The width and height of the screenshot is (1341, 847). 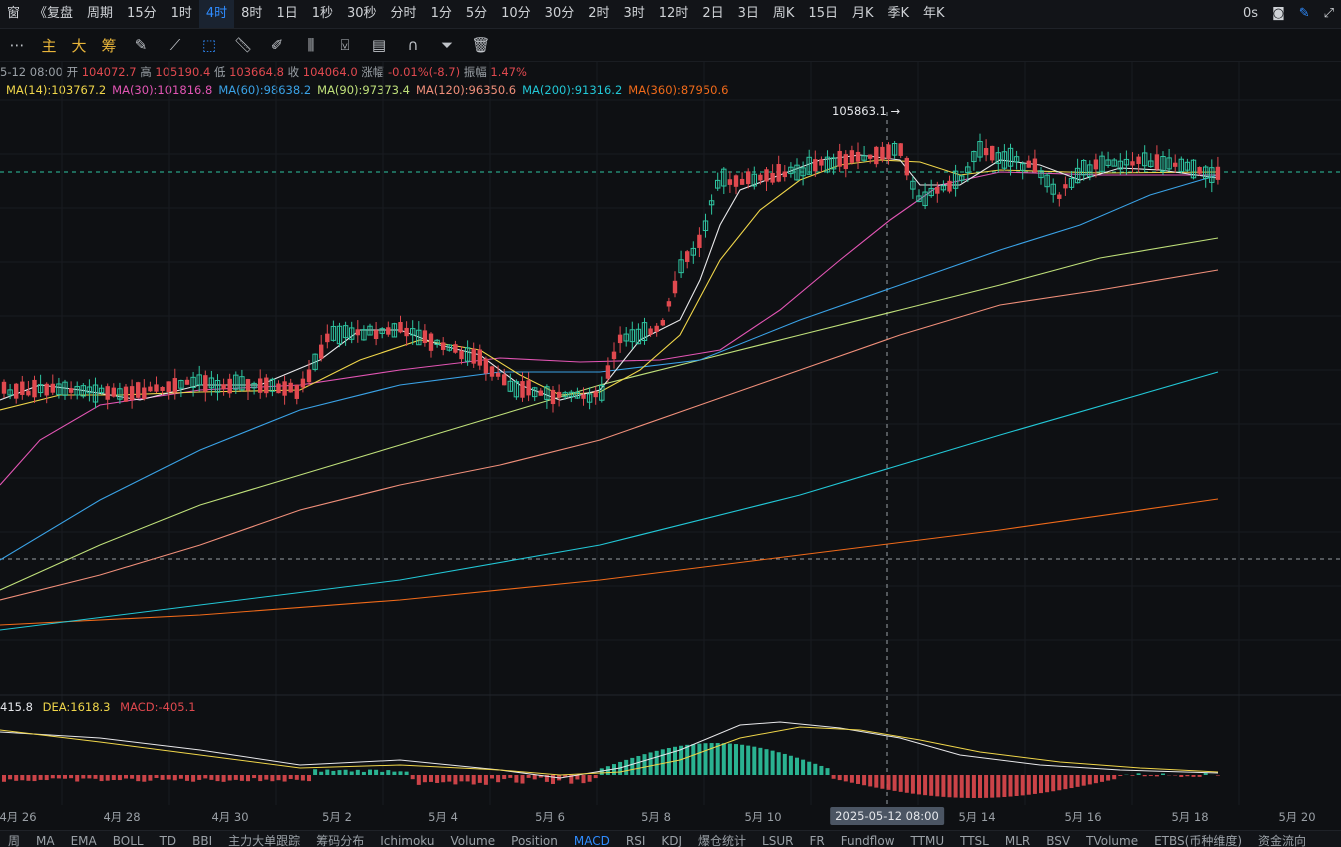 I want to click on dif-line, so click(x=609, y=750).